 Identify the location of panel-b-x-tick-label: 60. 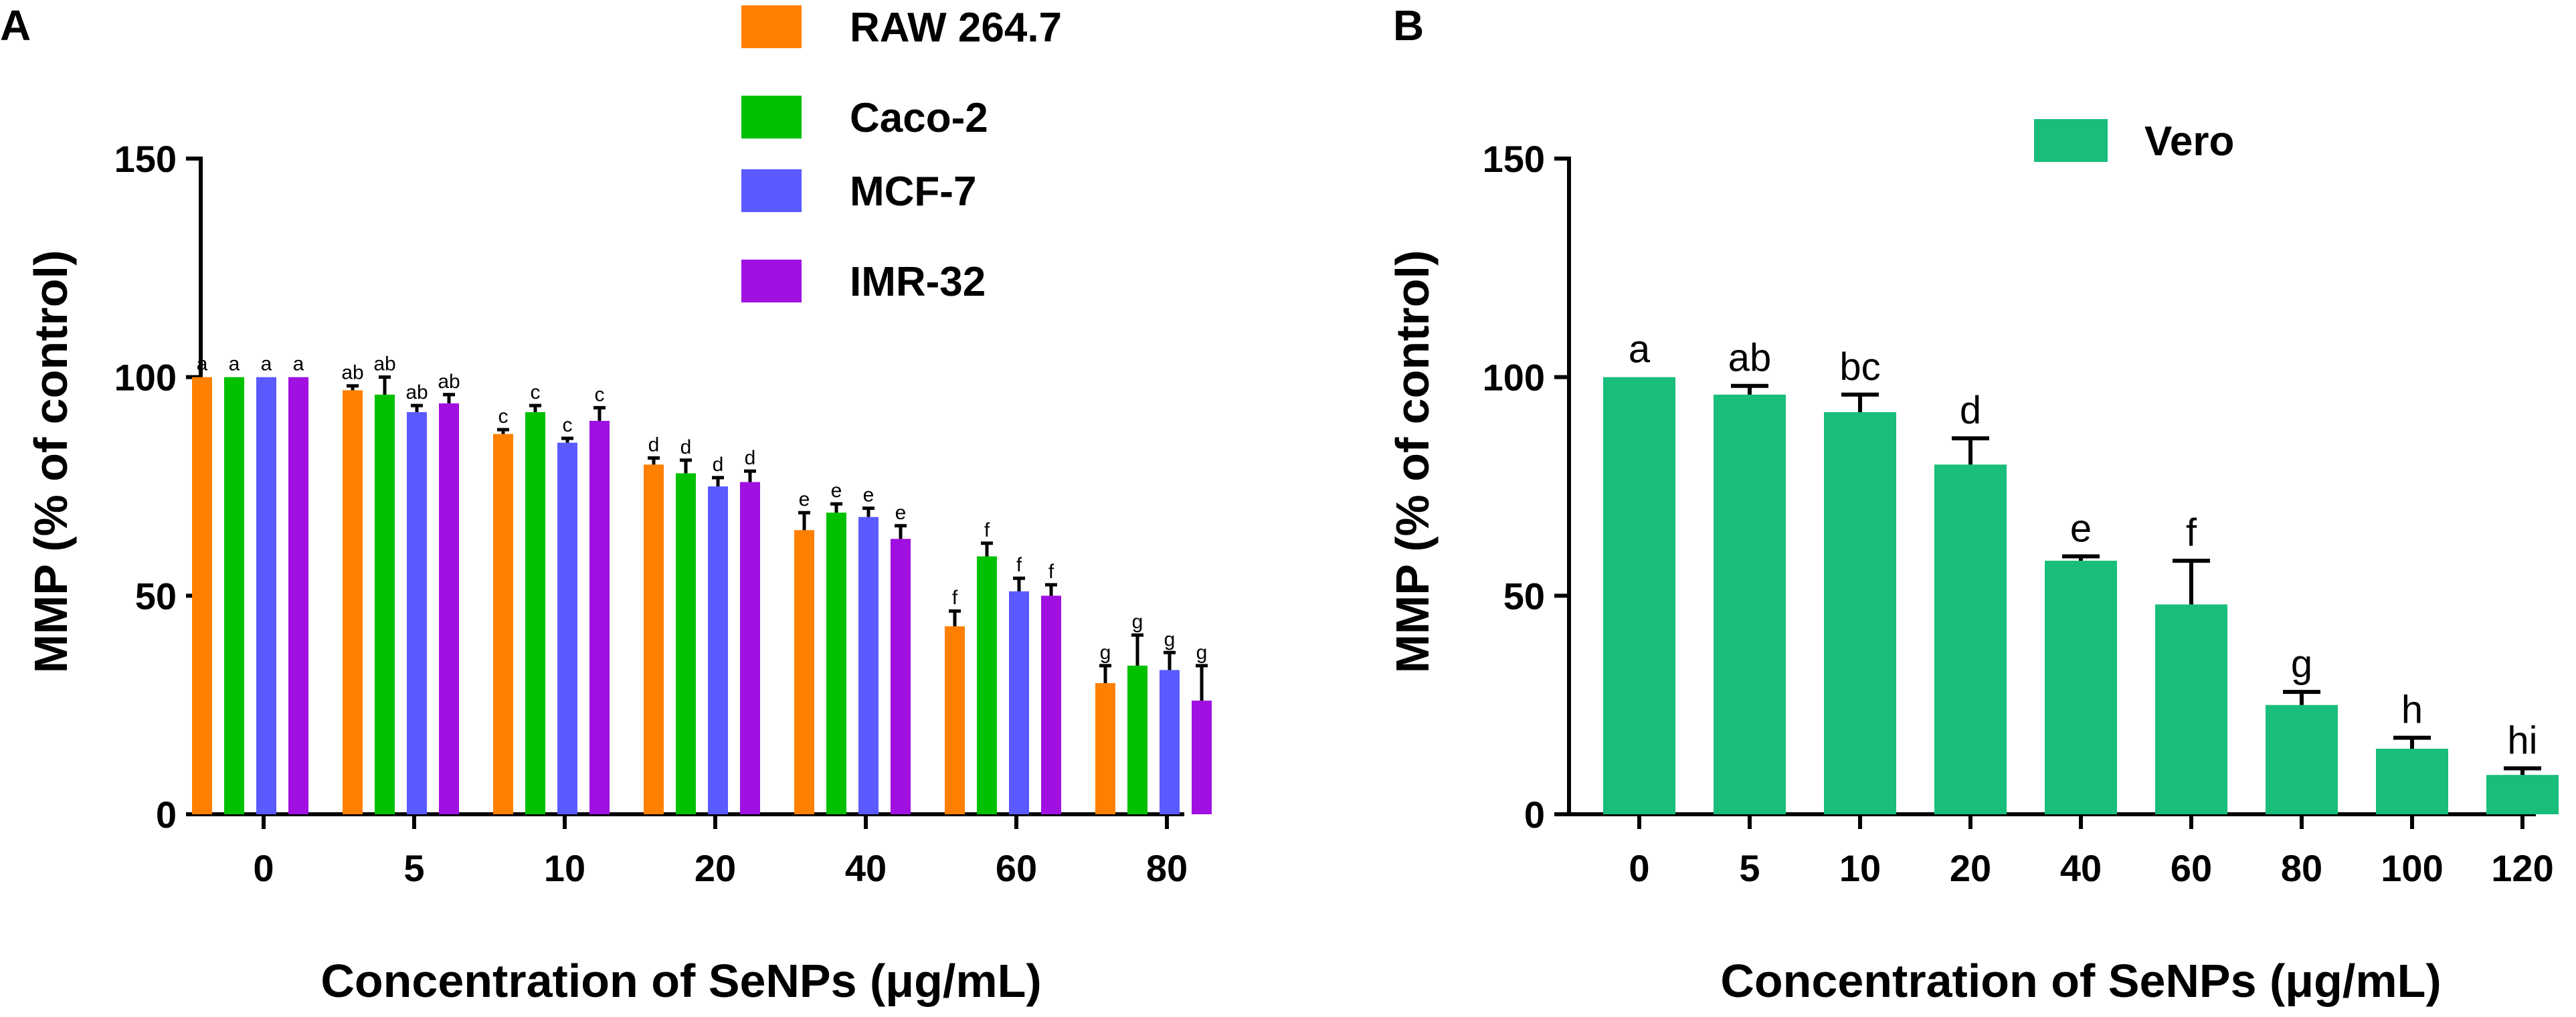
(2191, 868).